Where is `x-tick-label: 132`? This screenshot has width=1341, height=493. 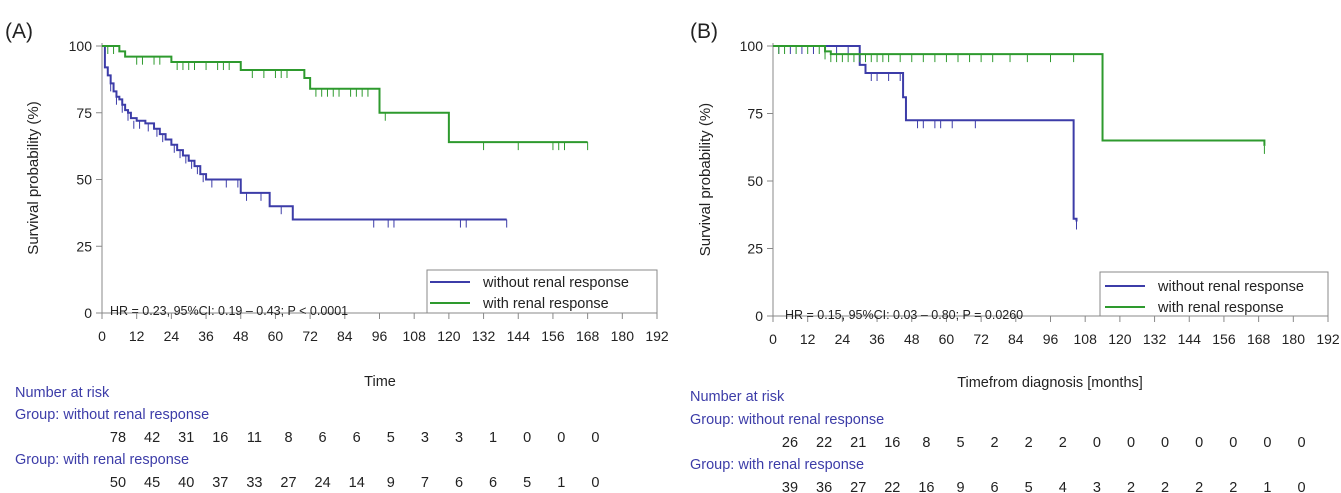
x-tick-label: 132 is located at coordinates (484, 336).